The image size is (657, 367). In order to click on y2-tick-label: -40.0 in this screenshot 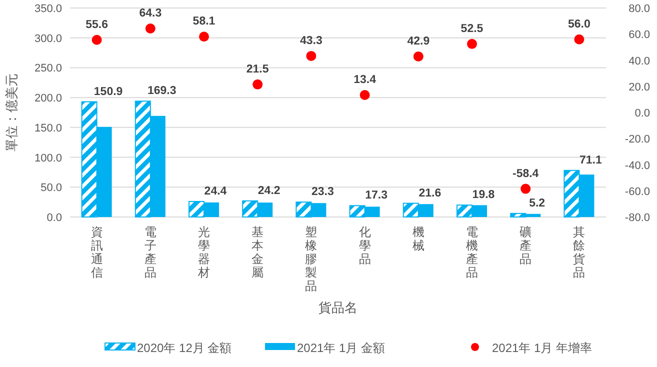, I will do `click(637, 166)`.